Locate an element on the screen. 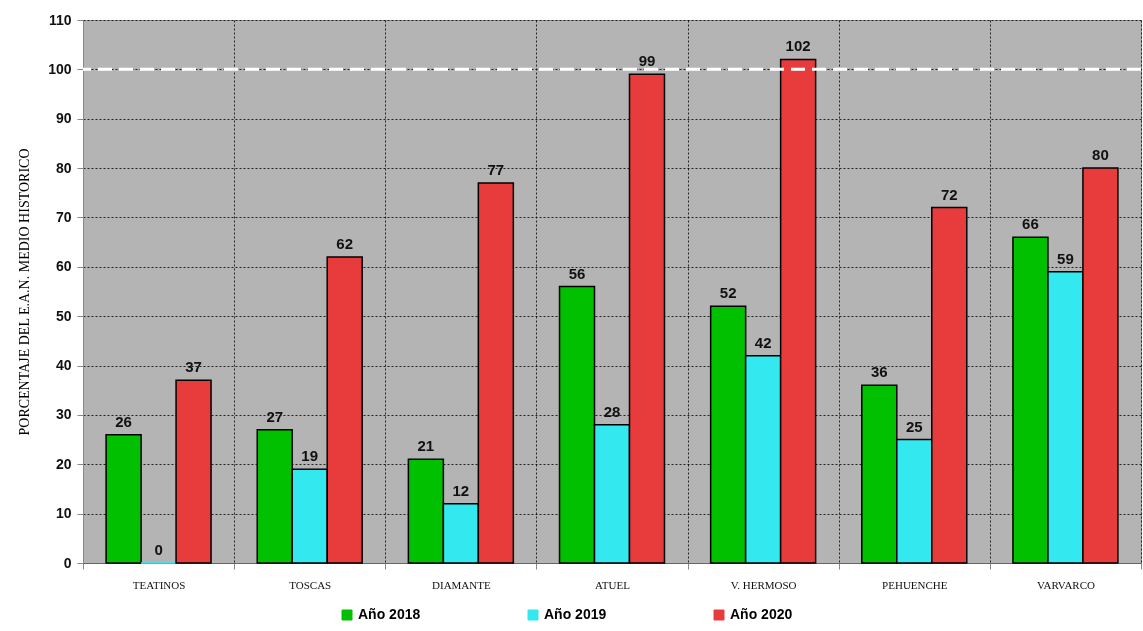 This screenshot has height=631, width=1143. x-tick-label: ATUEL is located at coordinates (613, 584).